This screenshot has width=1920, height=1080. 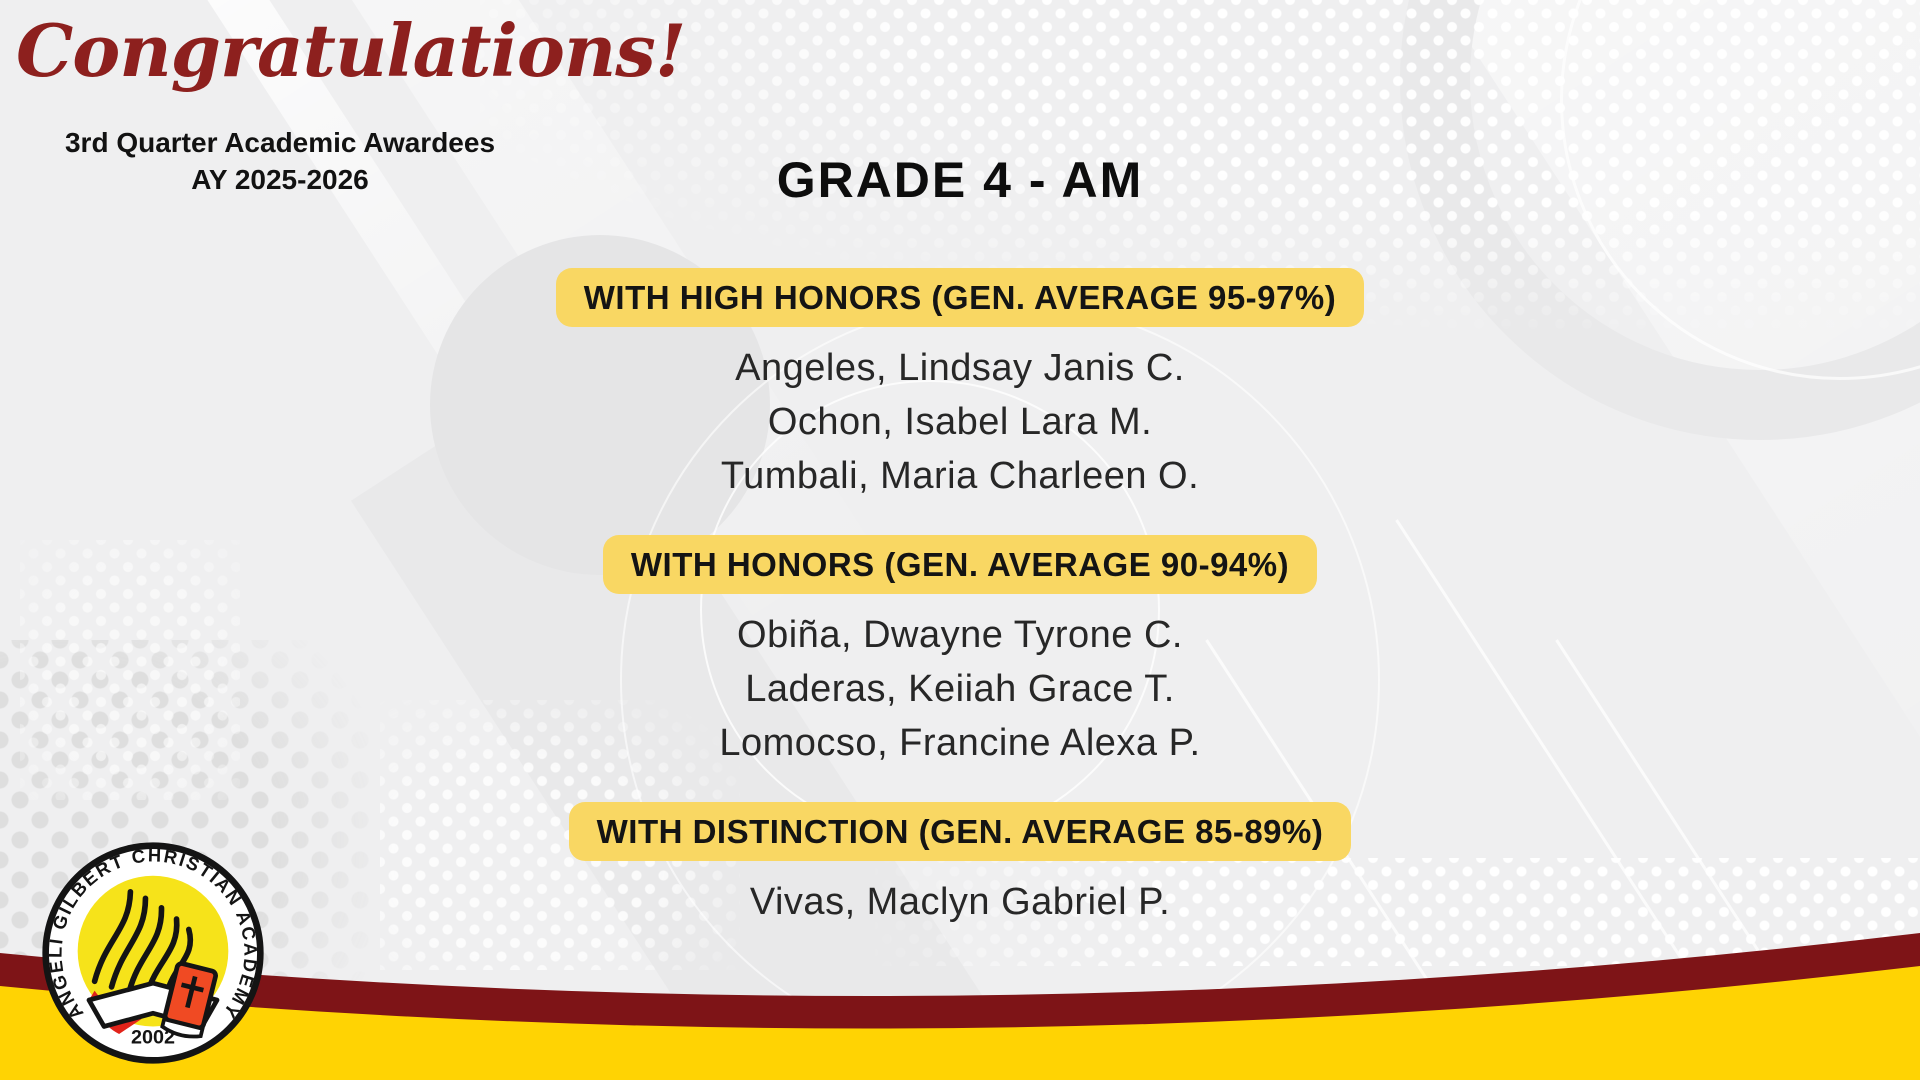 I want to click on yellow-curve-band, so click(x=960, y=1023).